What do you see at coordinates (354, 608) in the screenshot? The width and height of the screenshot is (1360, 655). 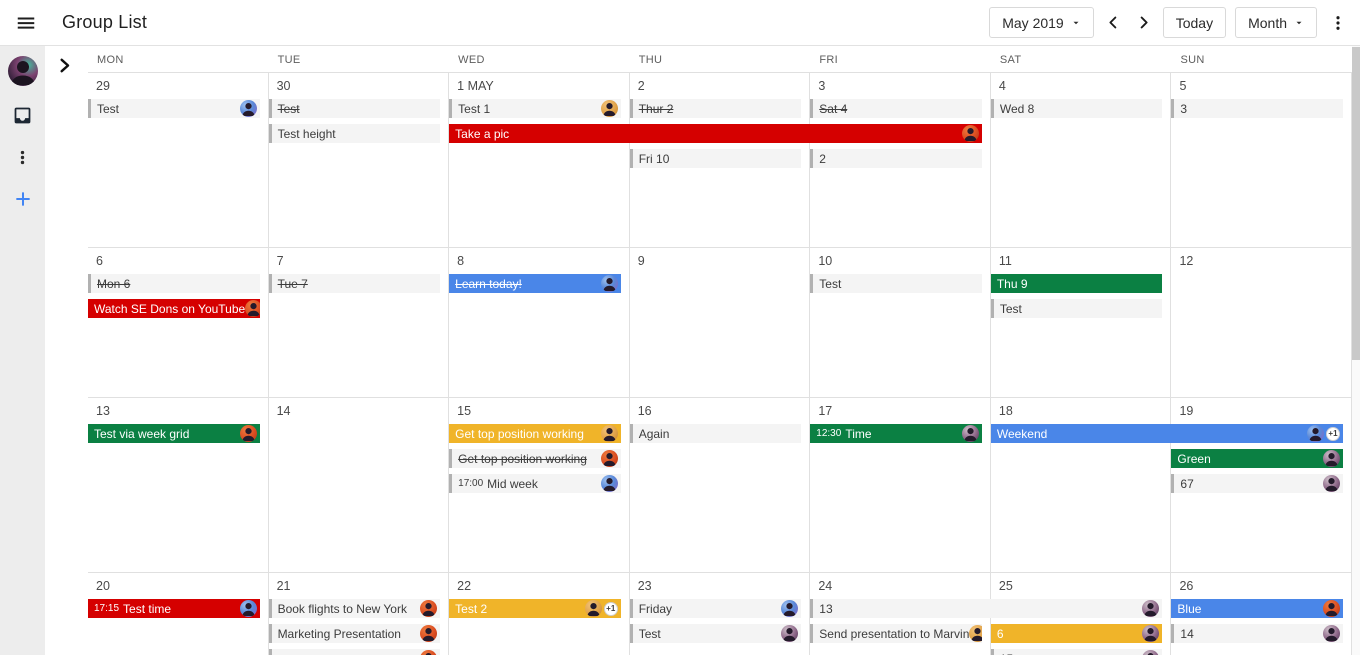 I see `event-bar: Book flights to New York` at bounding box center [354, 608].